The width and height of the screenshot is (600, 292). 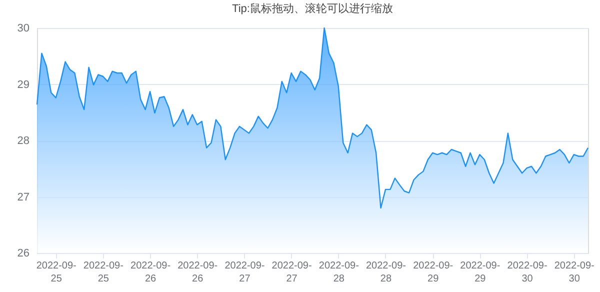 What do you see at coordinates (23, 197) in the screenshot?
I see `y-tick-label: 27` at bounding box center [23, 197].